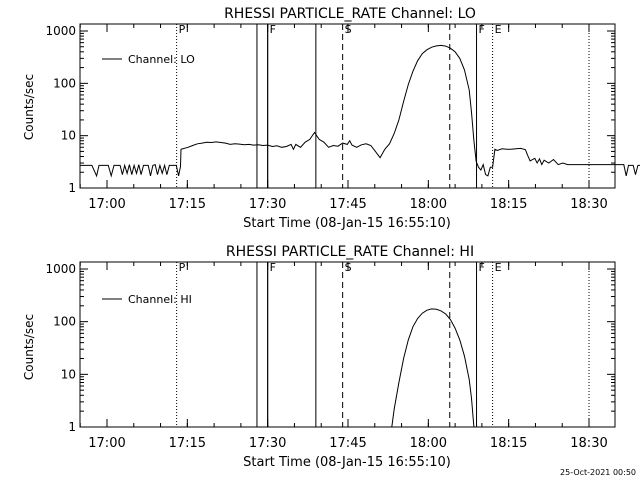  Describe the element at coordinates (347, 443) in the screenshot. I see `x-tick-label-hi: 17:45` at that location.